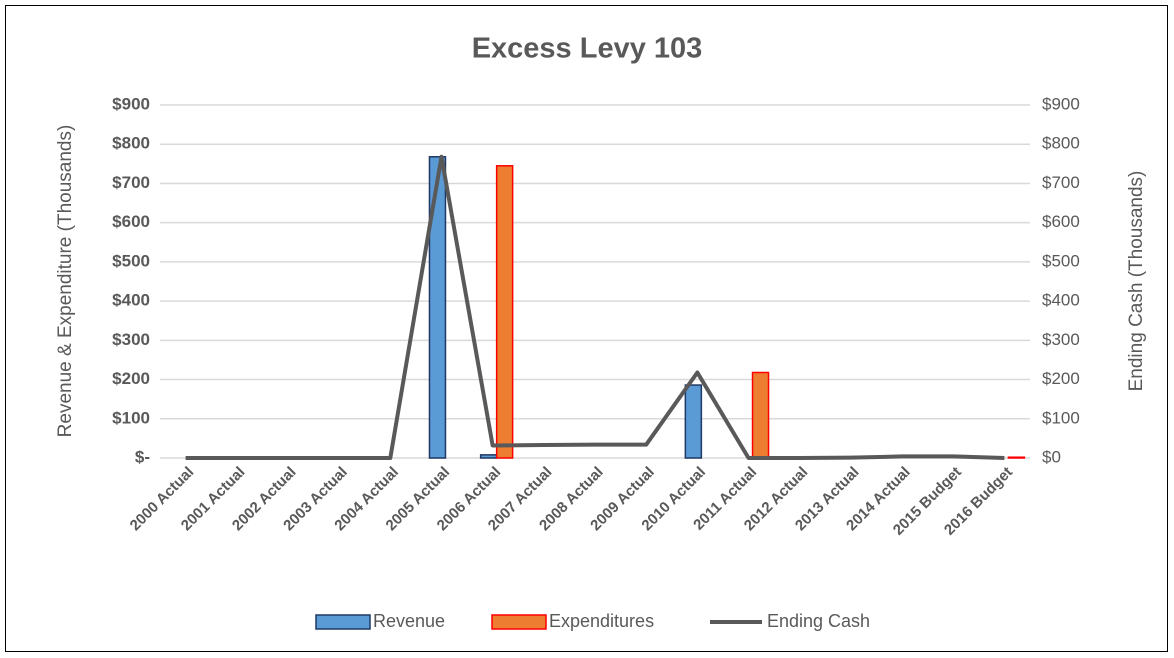 This screenshot has width=1174, height=658. I want to click on y2-axis-label: Ending Cash (Thousands), so click(1136, 281).